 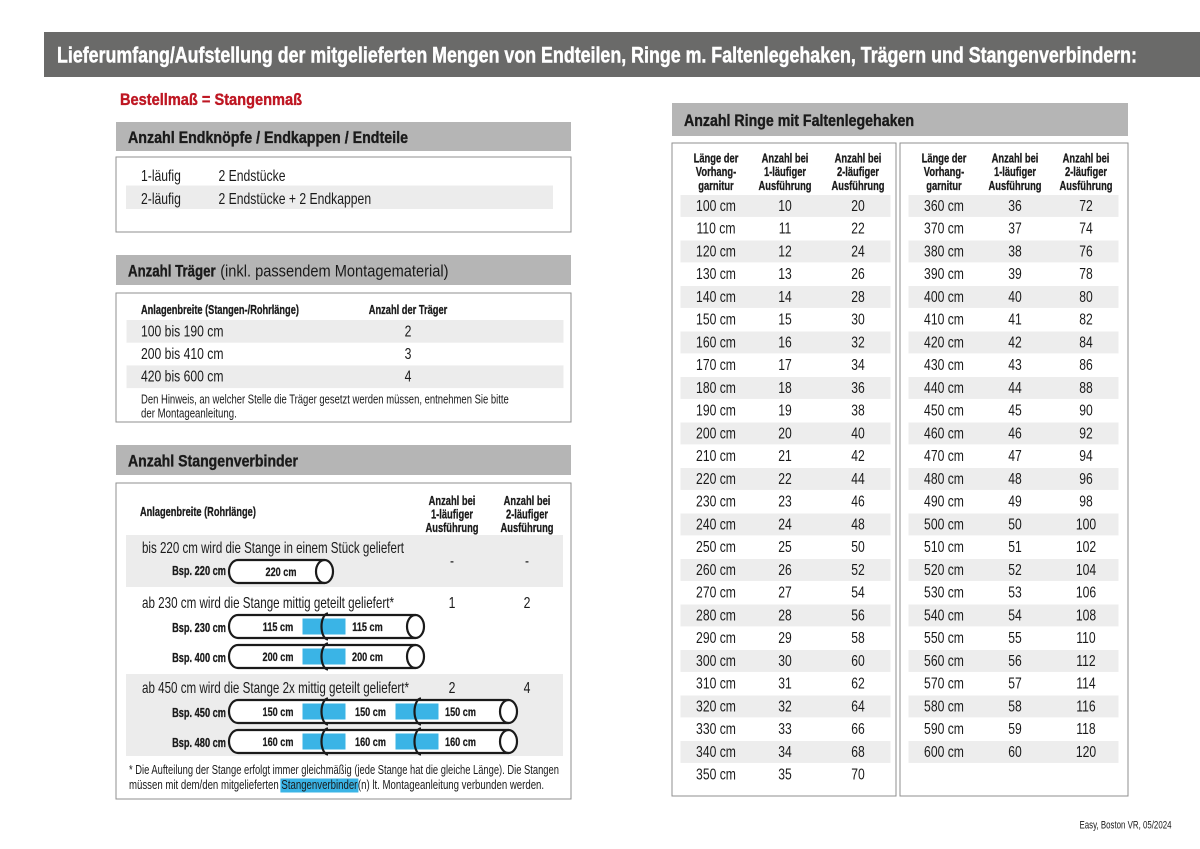 What do you see at coordinates (199, 657) in the screenshot?
I see `svg-text: Bsp. 400 cm` at bounding box center [199, 657].